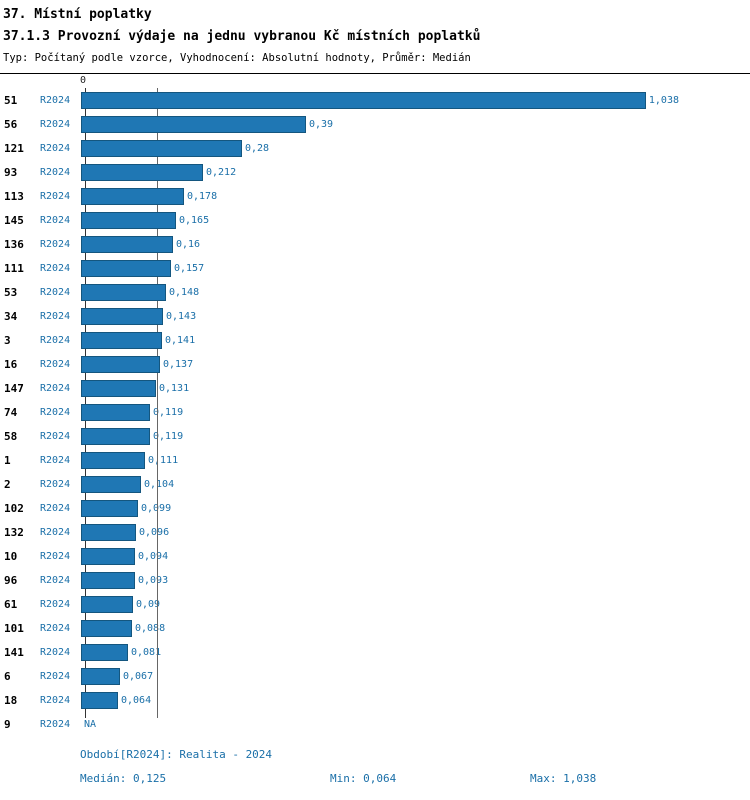 The image size is (750, 800). Describe the element at coordinates (380, 172) in the screenshot. I see `bar-track: 0,212` at that location.